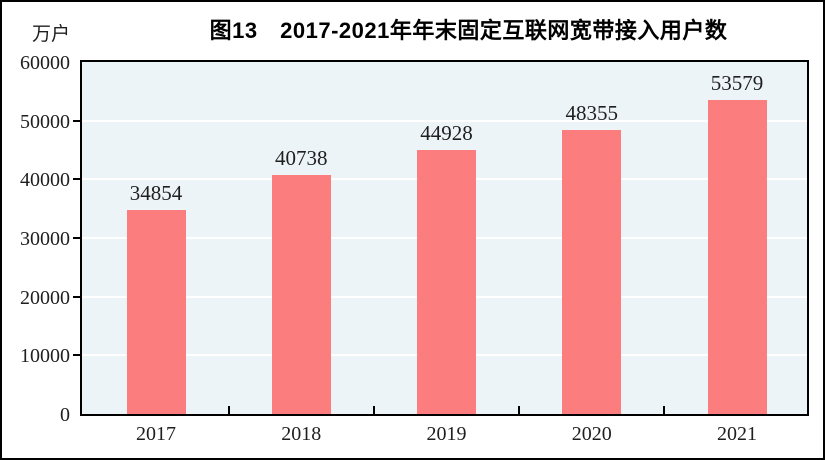 Image resolution: width=825 pixels, height=460 pixels. What do you see at coordinates (592, 113) in the screenshot?
I see `bar-value-label: 48355` at bounding box center [592, 113].